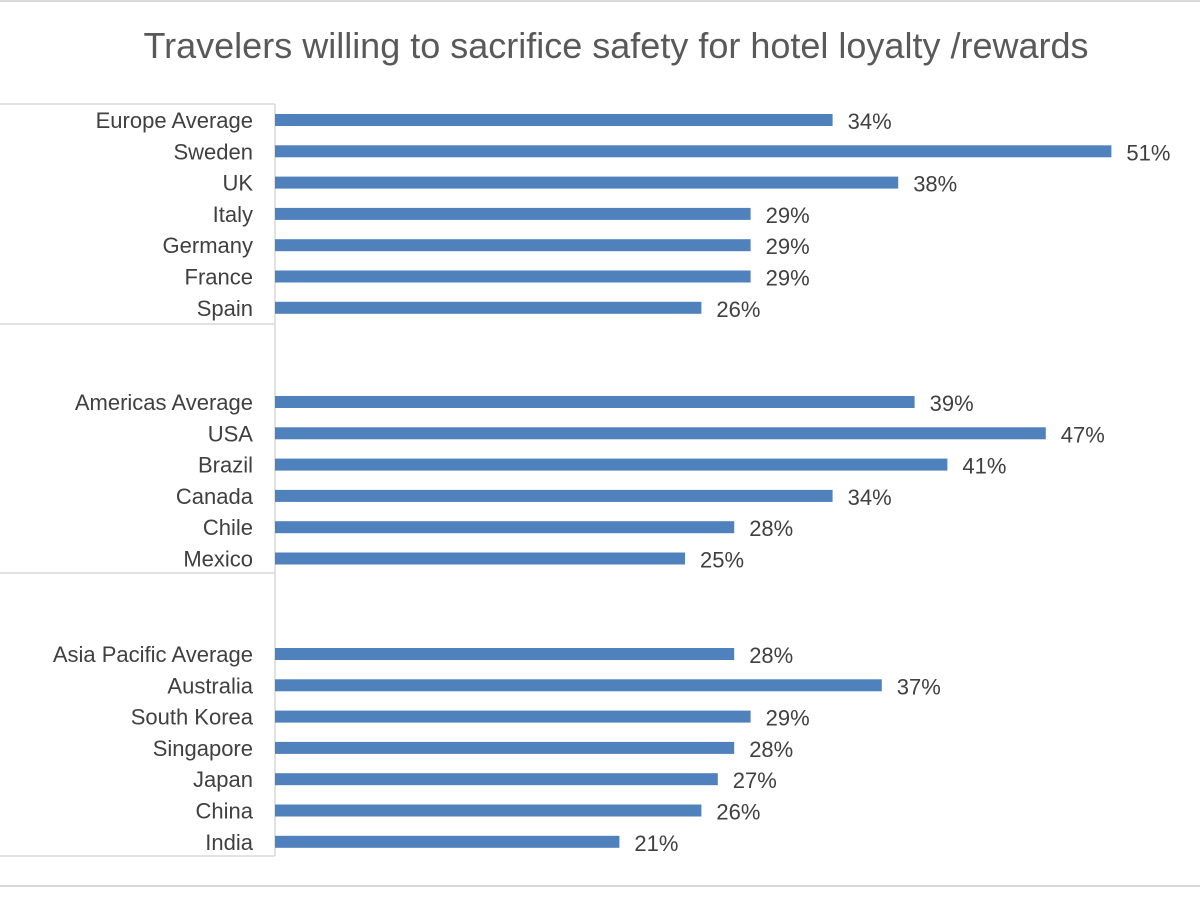  I want to click on data-label: 47%, so click(1083, 434).